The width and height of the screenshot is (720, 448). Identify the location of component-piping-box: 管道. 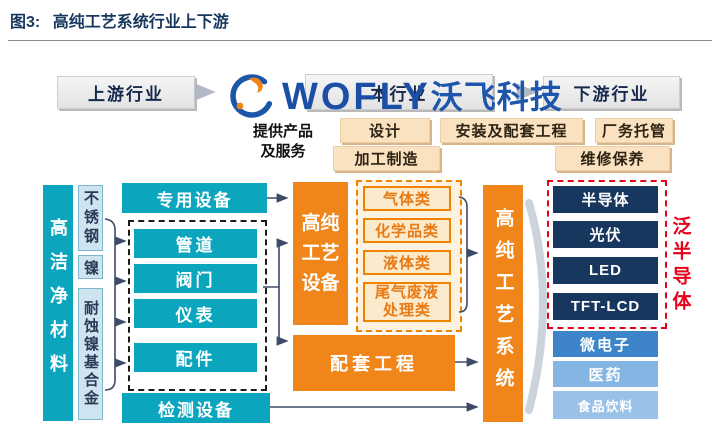
(195, 243).